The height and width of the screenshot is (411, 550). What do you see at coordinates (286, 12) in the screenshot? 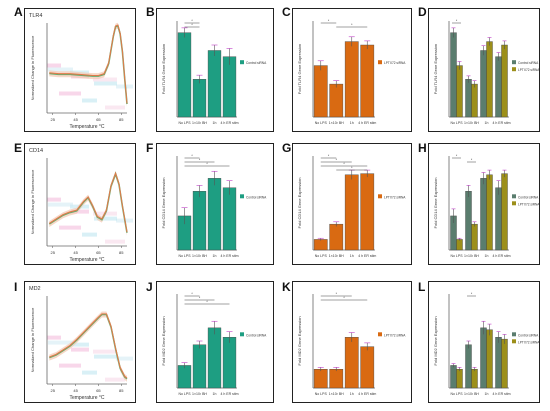
I see `panel-letter: C` at bounding box center [286, 12].